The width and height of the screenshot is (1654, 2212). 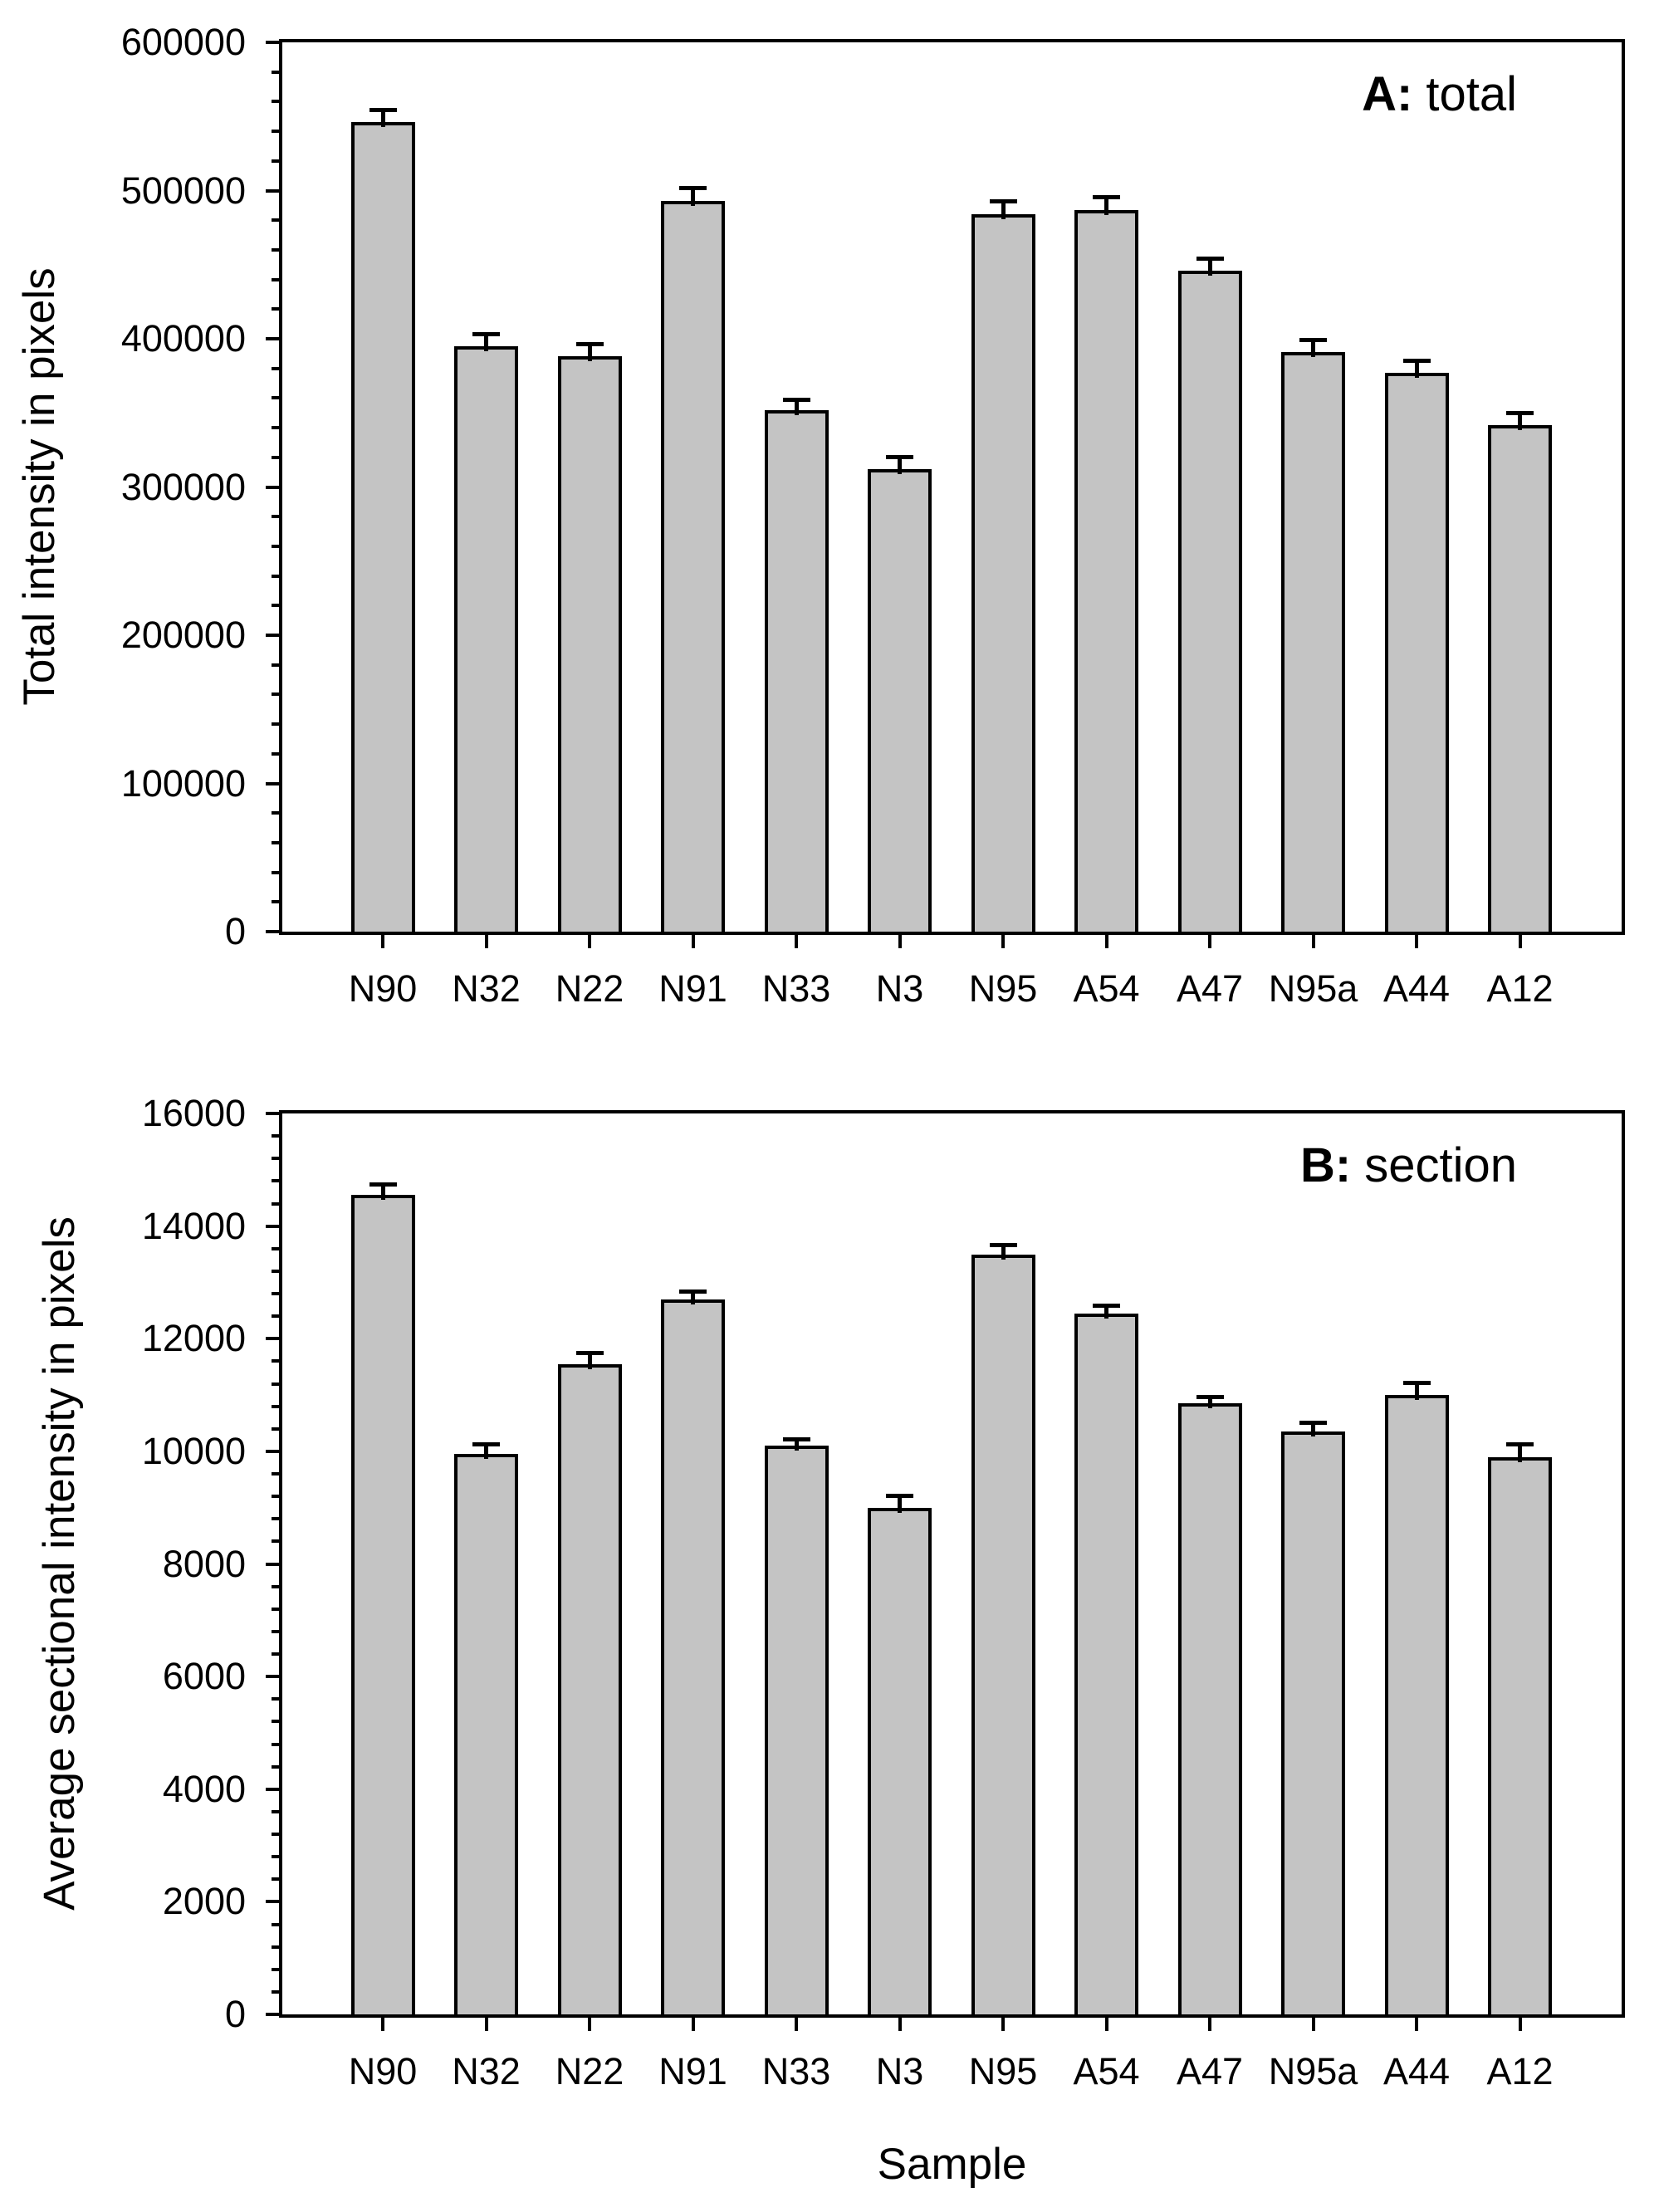 I want to click on bar-A12, so click(x=1520, y=678).